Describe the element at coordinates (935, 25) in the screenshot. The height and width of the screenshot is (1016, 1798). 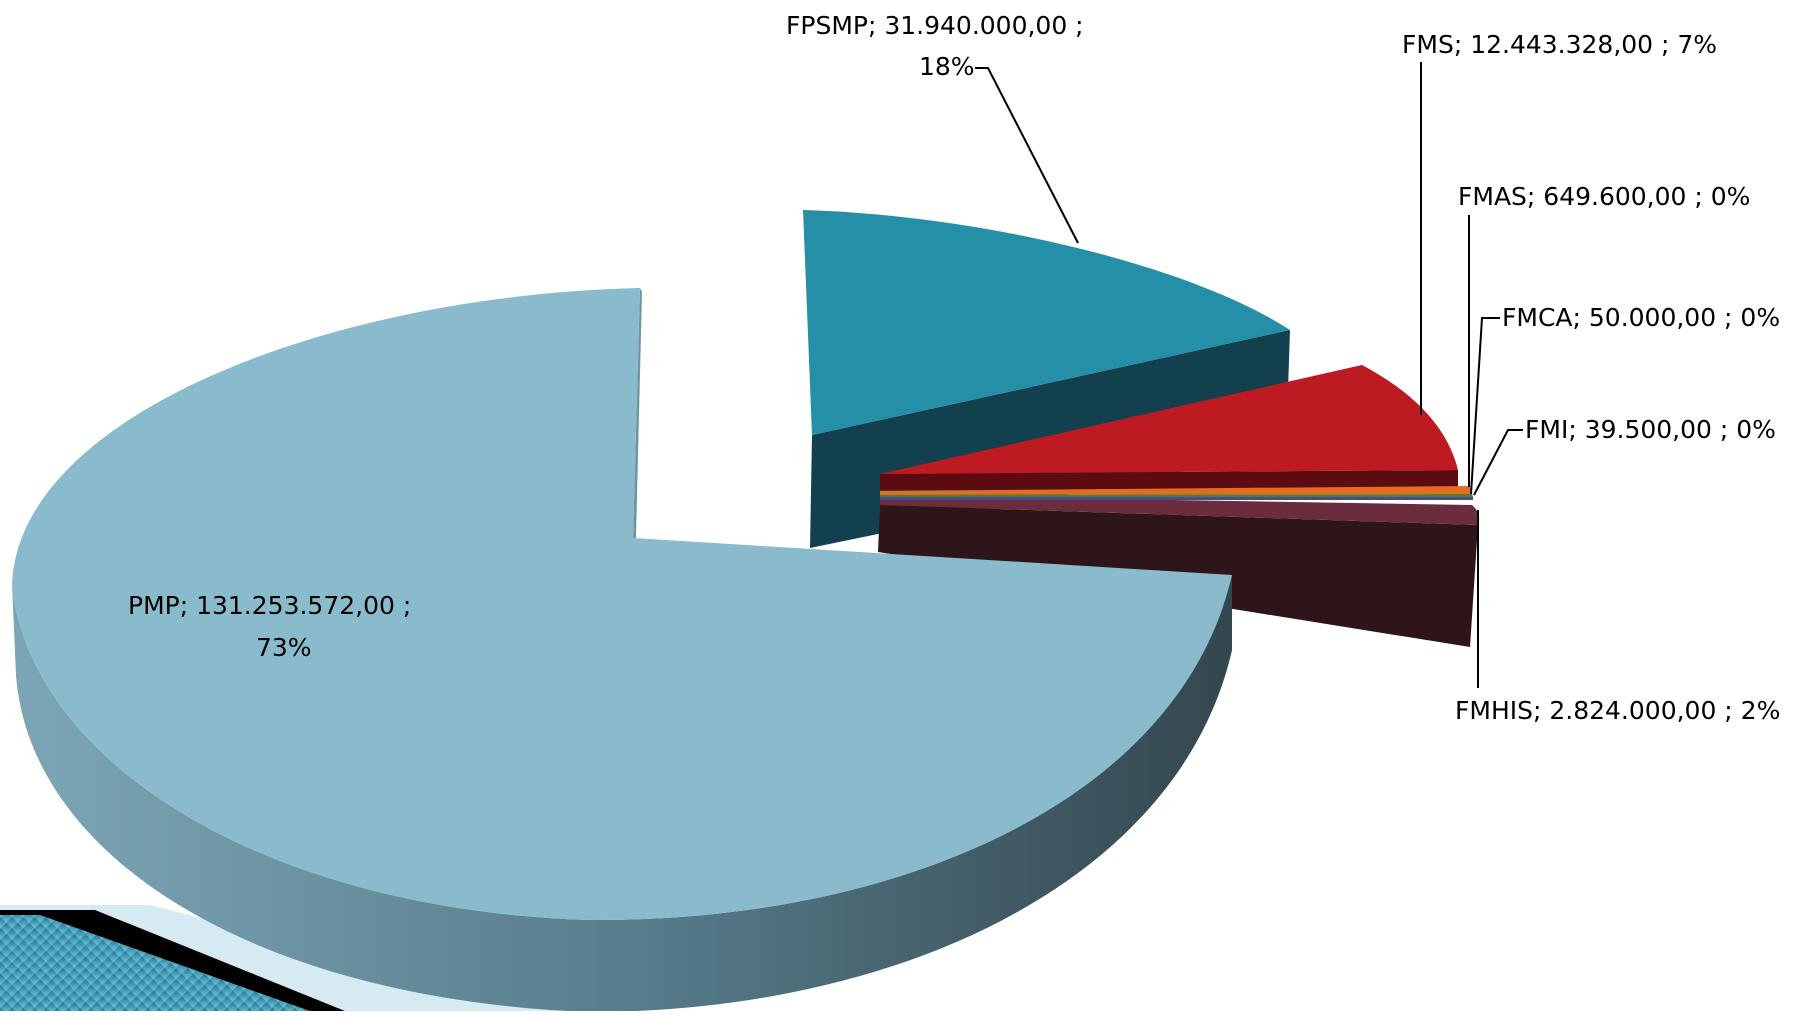
I see `label-fpsmp-line1: FPSMP; 31.940.000,00 ;` at that location.